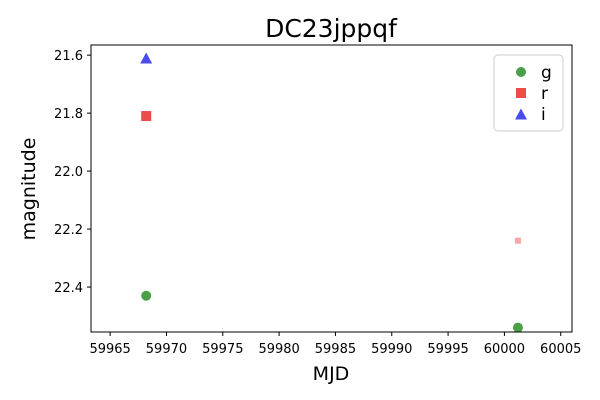 The width and height of the screenshot is (600, 400). What do you see at coordinates (546, 73) in the screenshot?
I see `legend-label-g: g` at bounding box center [546, 73].